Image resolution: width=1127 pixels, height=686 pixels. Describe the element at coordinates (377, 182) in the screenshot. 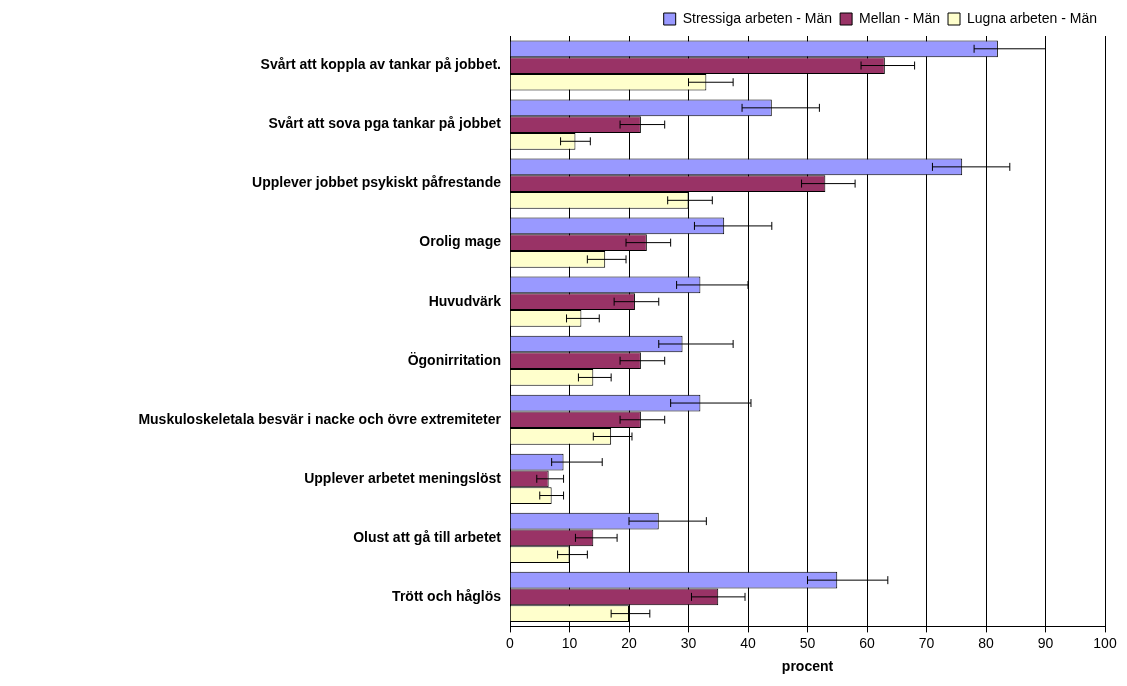

I see `y-tick-label: Upplever jobbet psykiskt påfrestande` at that location.